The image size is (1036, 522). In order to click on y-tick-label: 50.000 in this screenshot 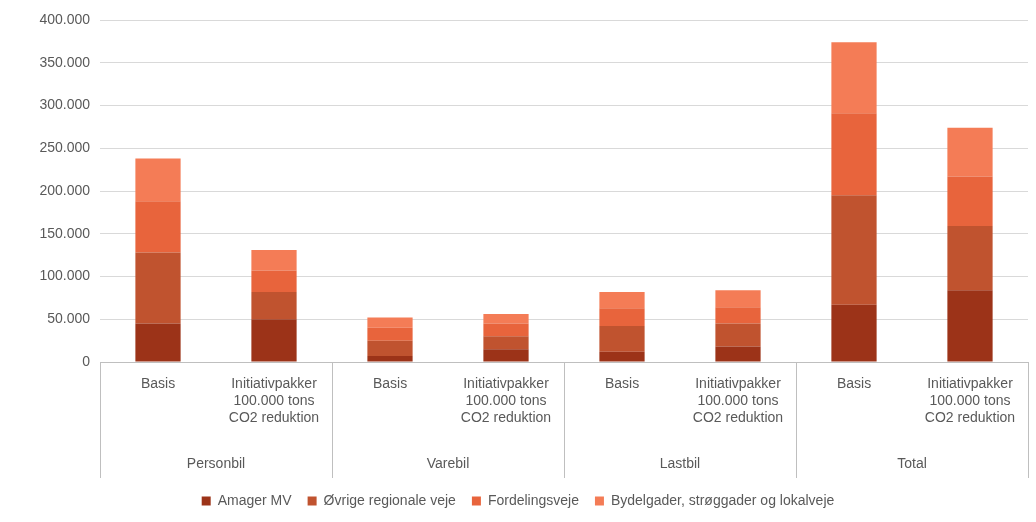, I will do `click(69, 318)`.